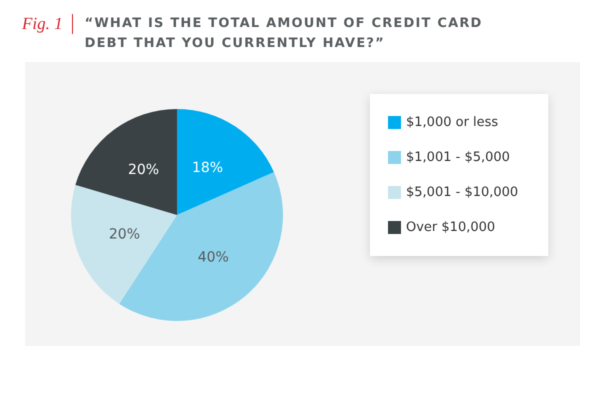  What do you see at coordinates (208, 168) in the screenshot?
I see `data-label: 18%` at bounding box center [208, 168].